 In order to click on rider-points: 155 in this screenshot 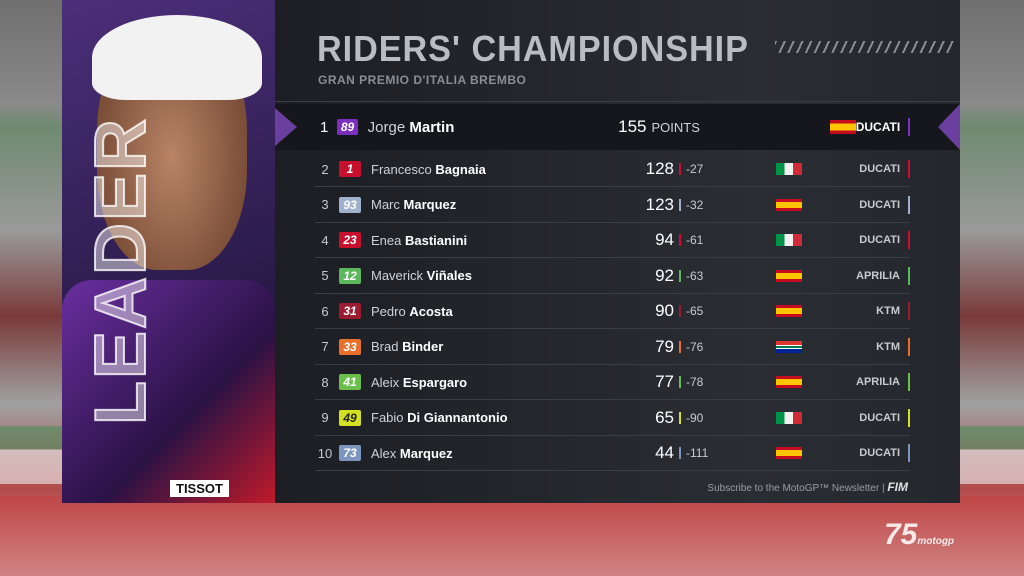, I will do `click(632, 126)`.